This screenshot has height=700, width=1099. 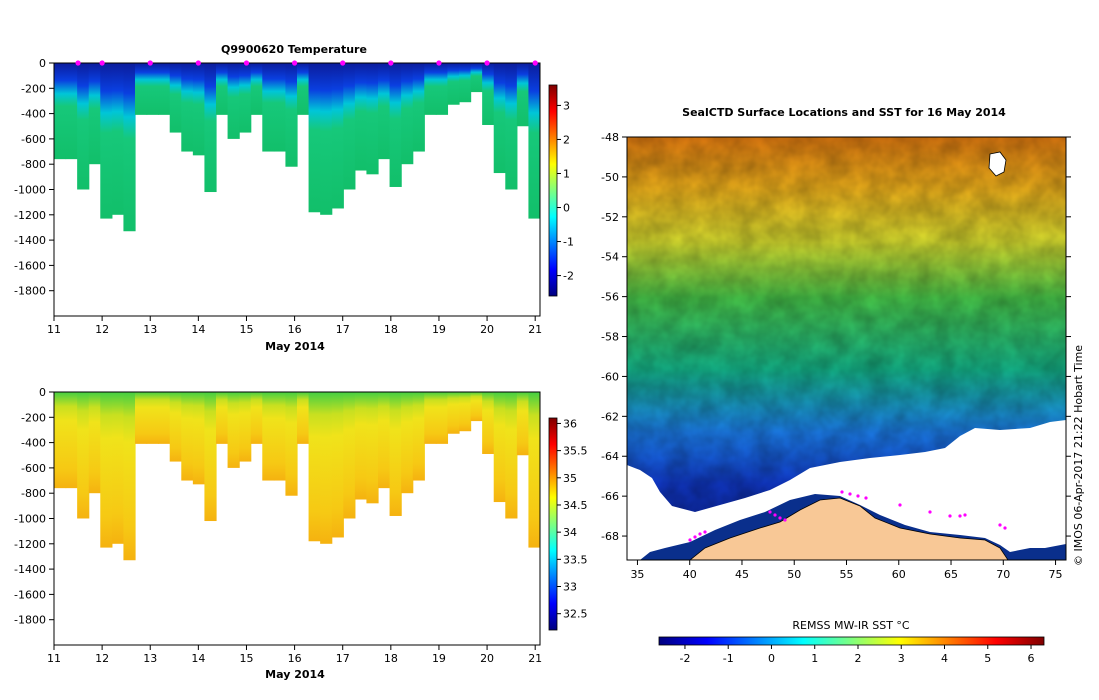 I want to click on map-y-tick-label: -68, so click(x=610, y=536).